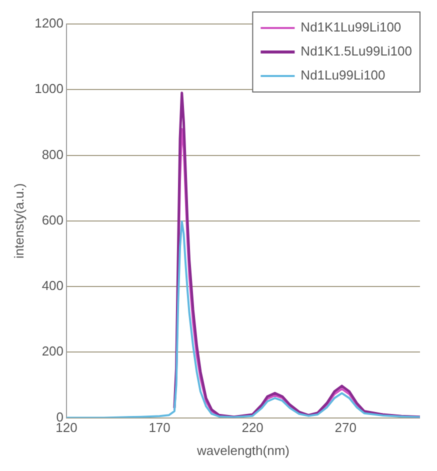 Image resolution: width=437 pixels, height=471 pixels. Describe the element at coordinates (351, 27) in the screenshot. I see `legend-label: Nd1K1Lu99Li100` at that location.